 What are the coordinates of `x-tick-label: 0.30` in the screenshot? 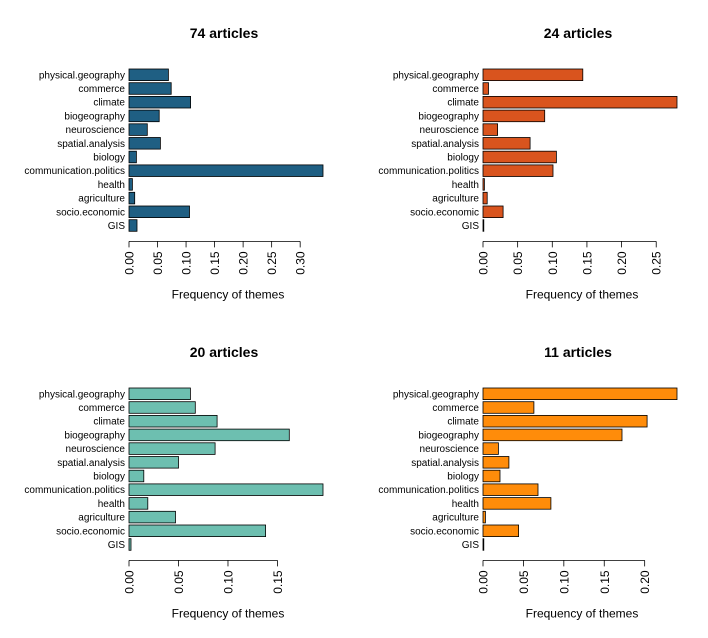 It's located at (301, 263).